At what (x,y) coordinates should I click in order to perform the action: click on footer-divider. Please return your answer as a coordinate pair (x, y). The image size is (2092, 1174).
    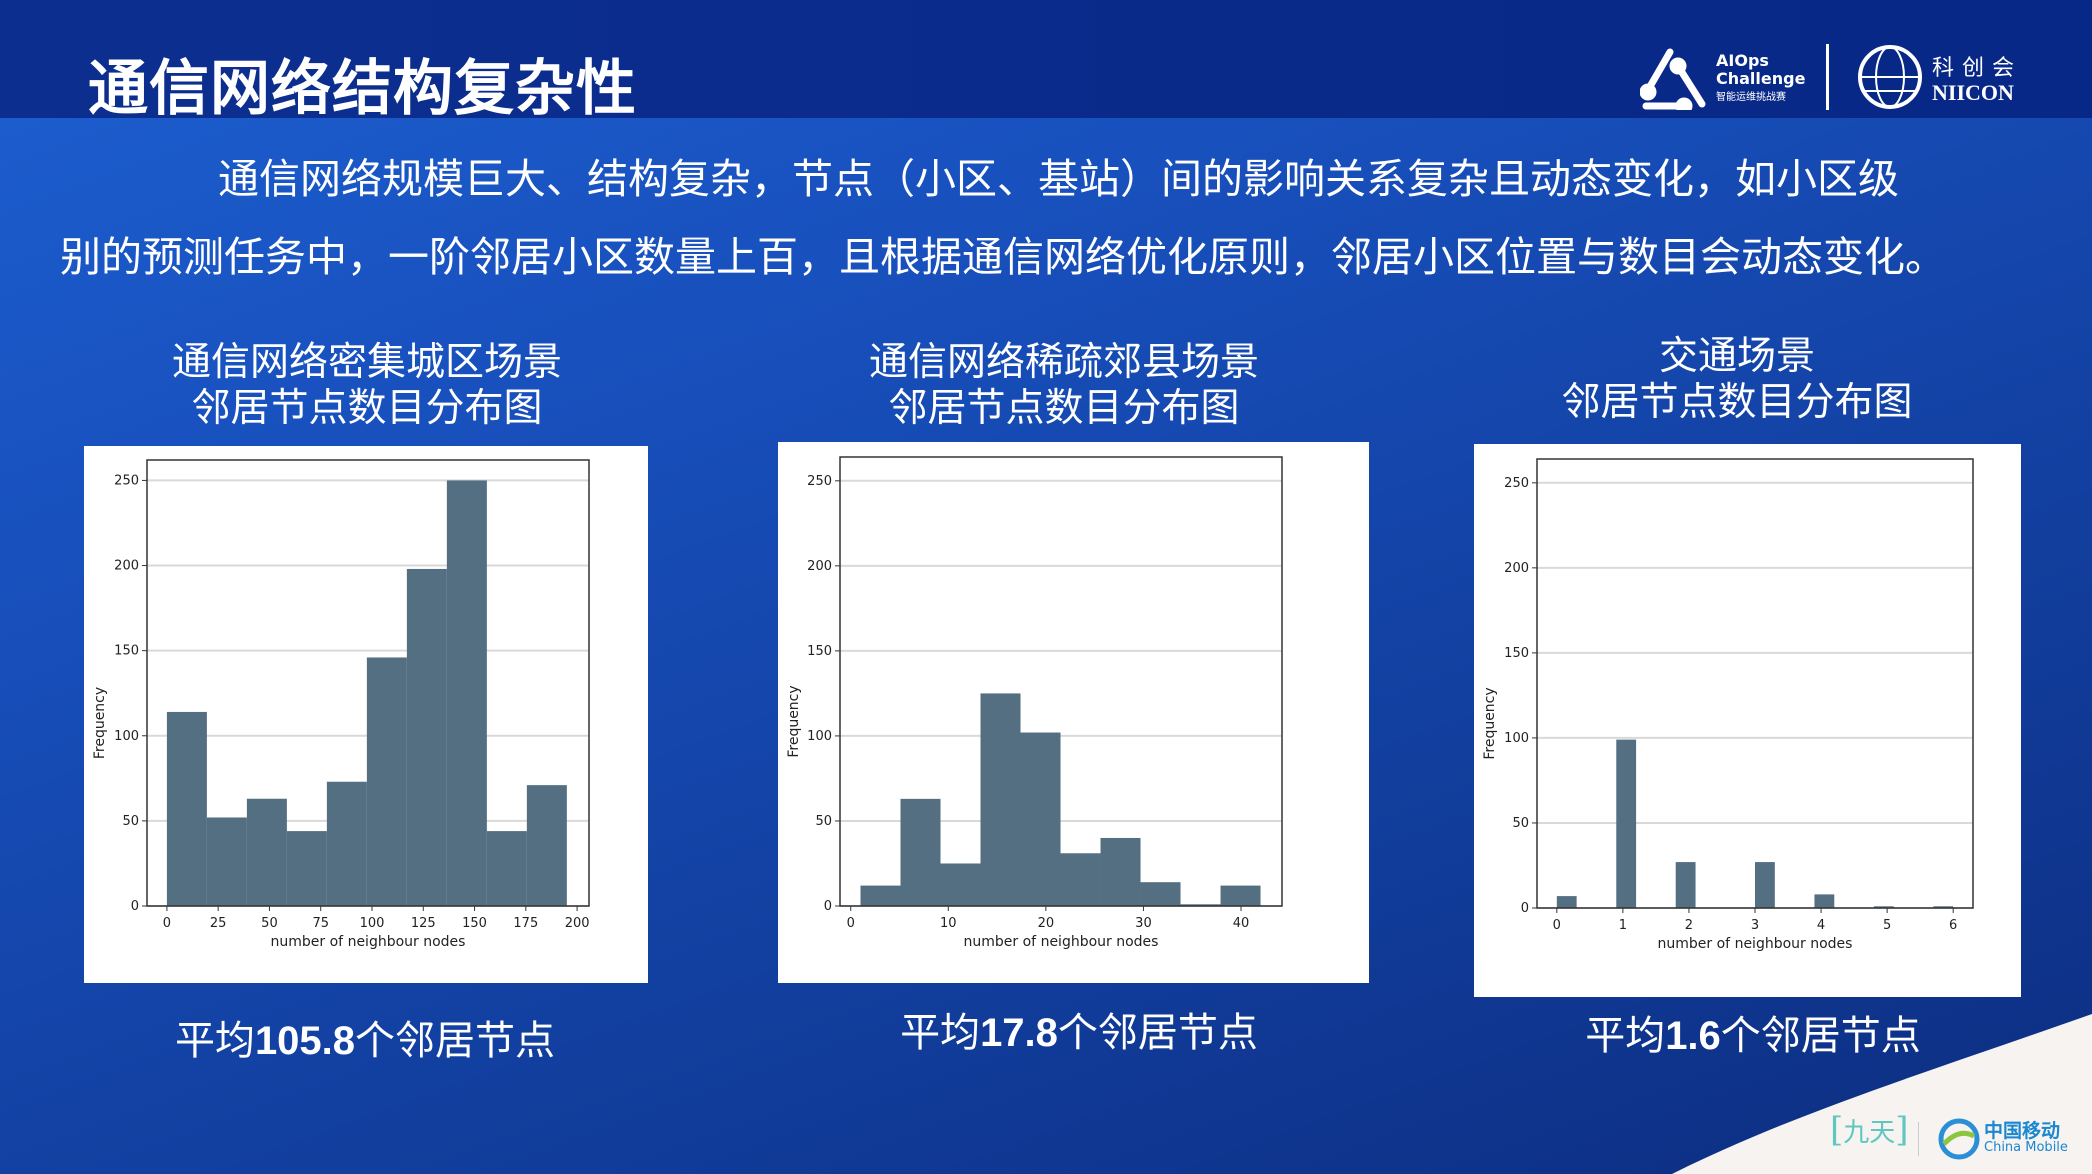
    Looking at the image, I should click on (1918, 1139).